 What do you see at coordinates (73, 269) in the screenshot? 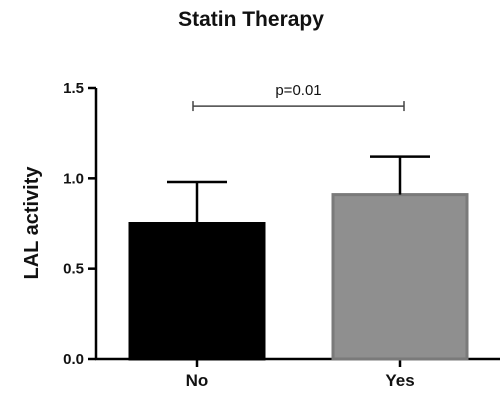
I see `y-tick-label: 0.5` at bounding box center [73, 269].